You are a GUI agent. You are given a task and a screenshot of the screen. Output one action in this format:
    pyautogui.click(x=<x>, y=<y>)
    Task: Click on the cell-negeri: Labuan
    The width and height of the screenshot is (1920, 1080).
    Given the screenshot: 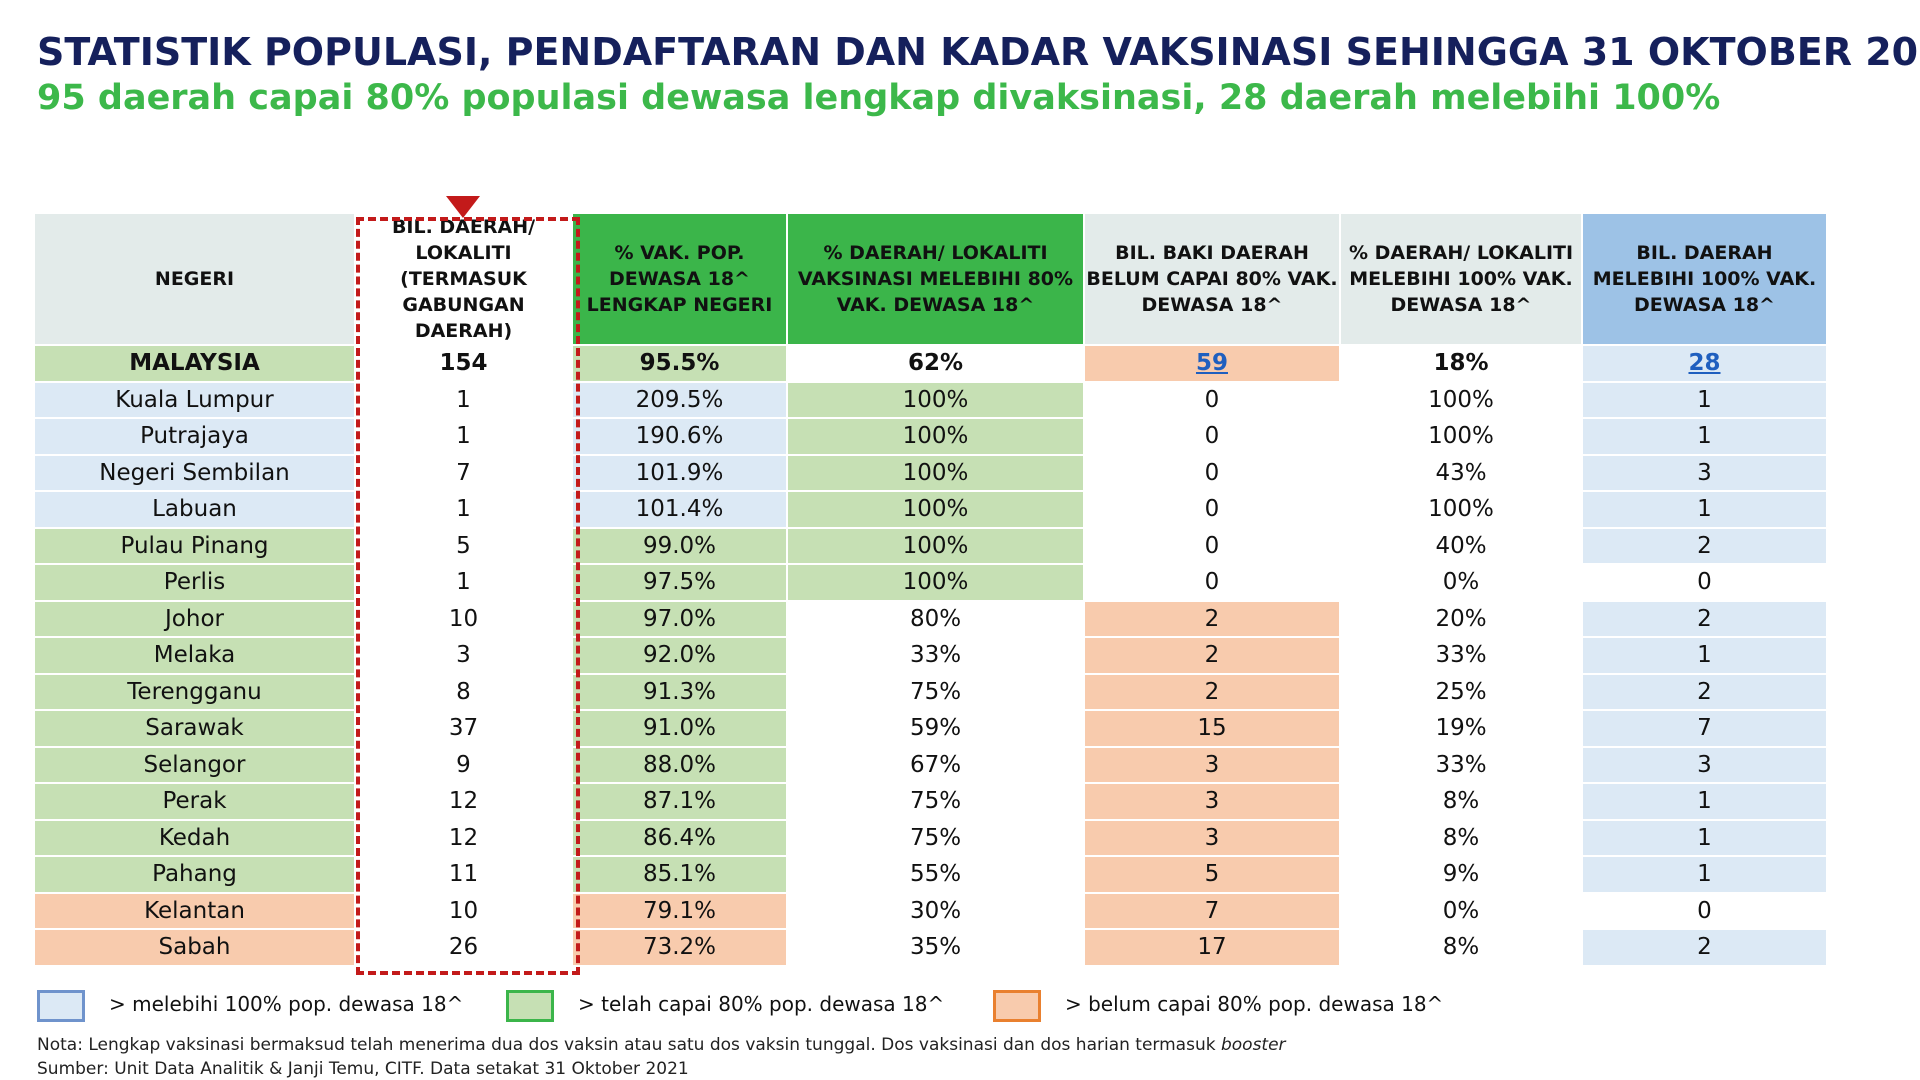 What is the action you would take?
    pyautogui.click(x=194, y=509)
    